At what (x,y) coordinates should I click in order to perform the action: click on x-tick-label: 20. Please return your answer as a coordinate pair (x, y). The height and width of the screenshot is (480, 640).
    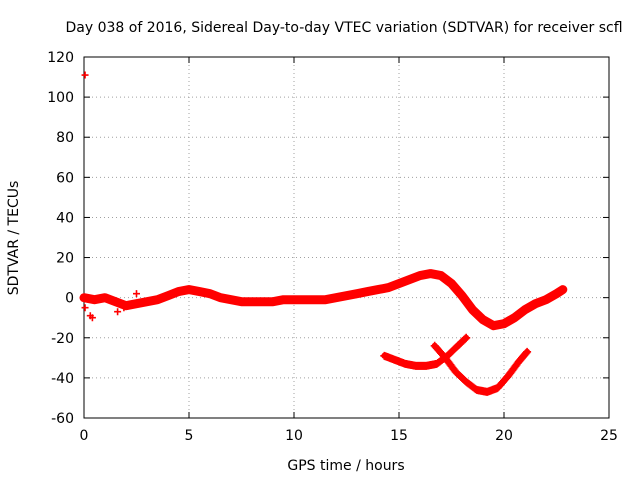
    Looking at the image, I should click on (504, 436).